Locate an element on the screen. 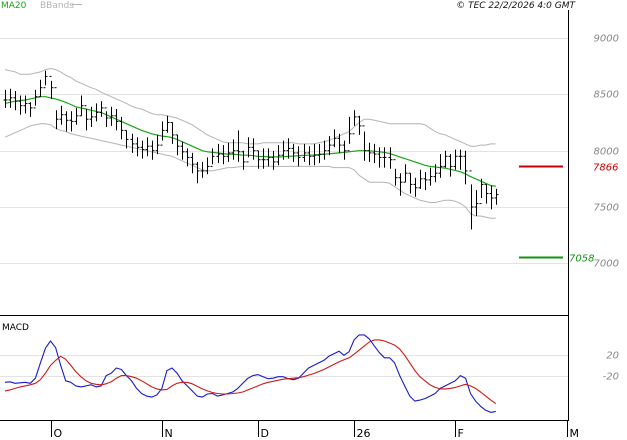 The image size is (627, 440). x-tick-label: F is located at coordinates (461, 433).